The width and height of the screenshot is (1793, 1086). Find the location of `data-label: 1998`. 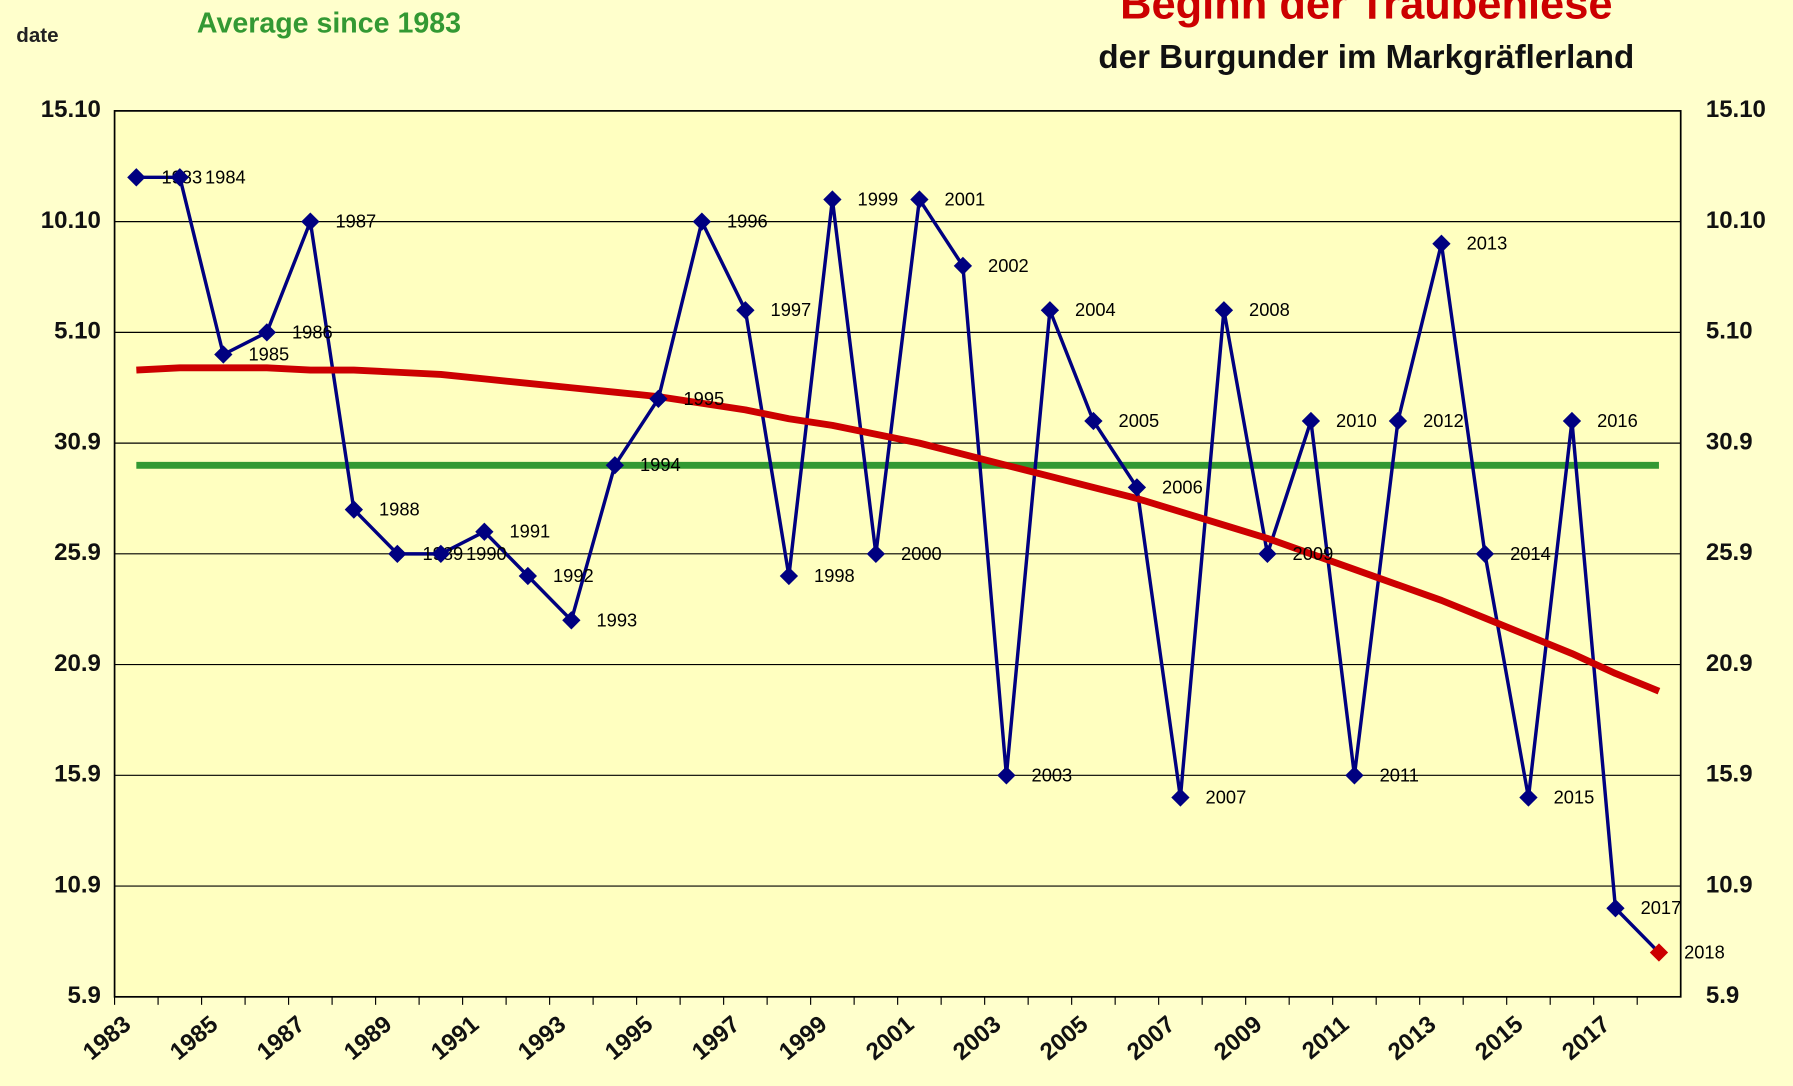

data-label: 1998 is located at coordinates (834, 575).